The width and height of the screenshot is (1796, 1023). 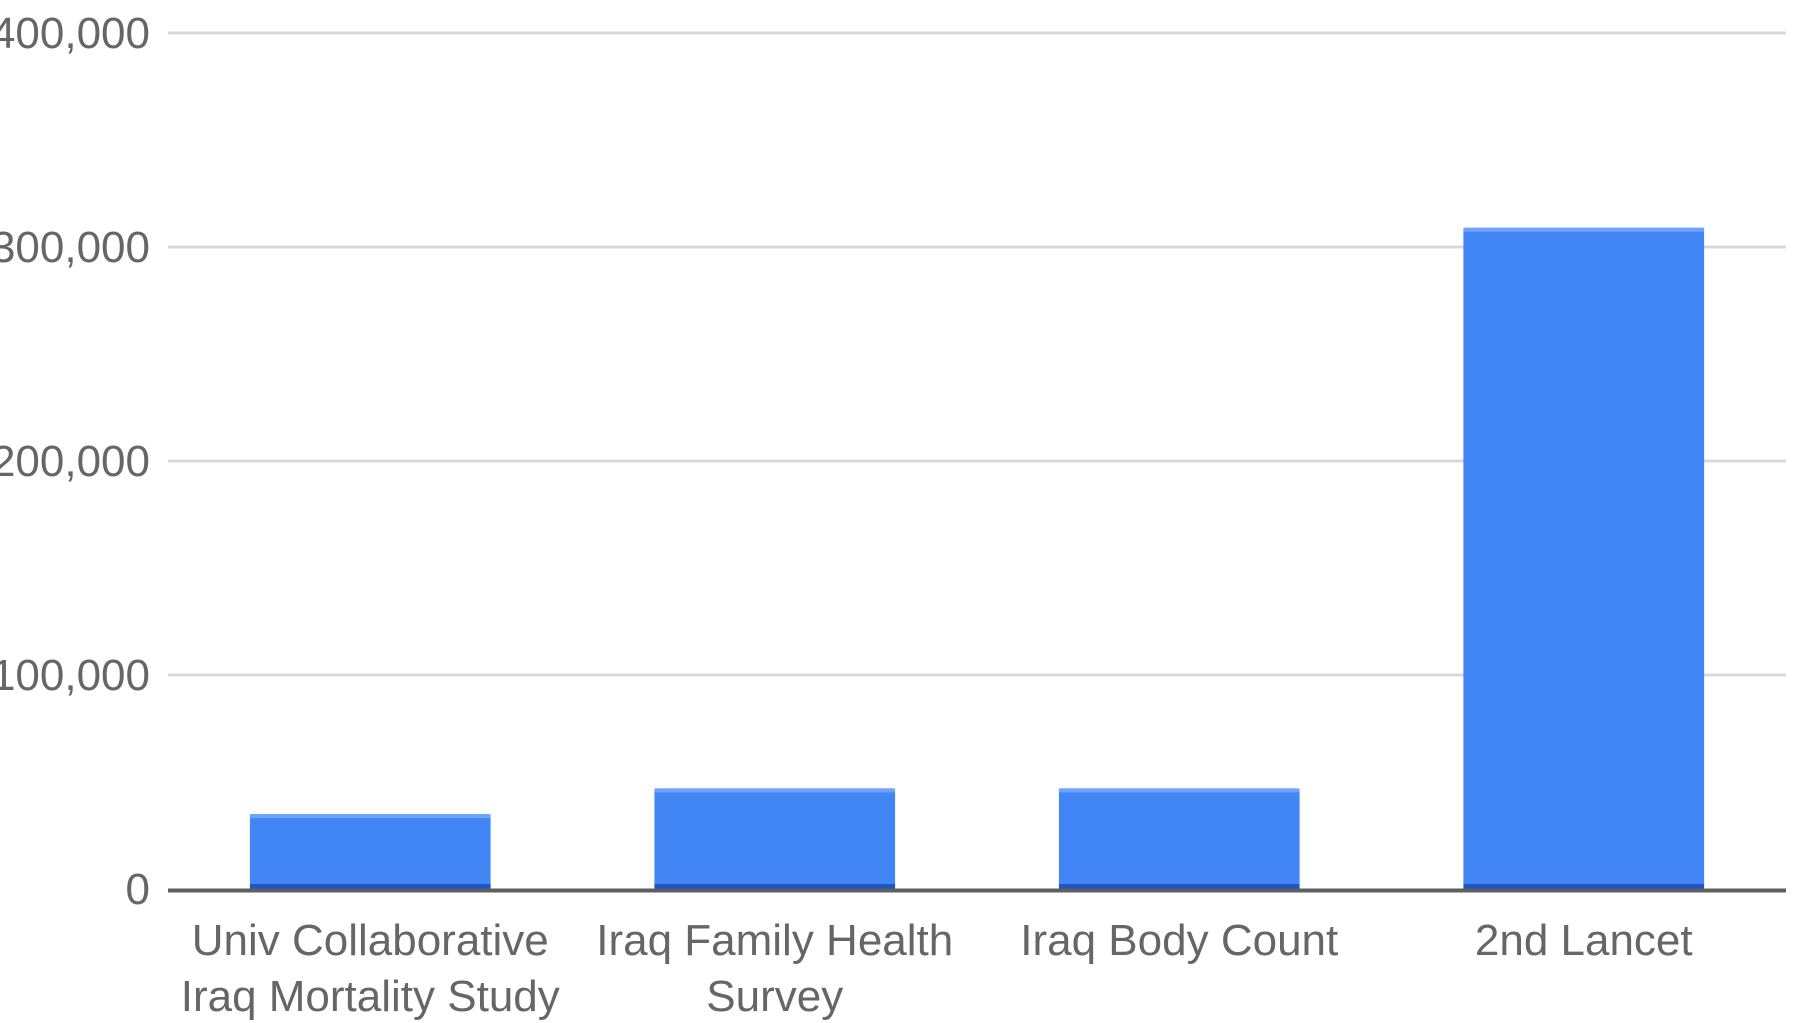 I want to click on y-tick-label-2: 200,000, so click(x=75, y=461).